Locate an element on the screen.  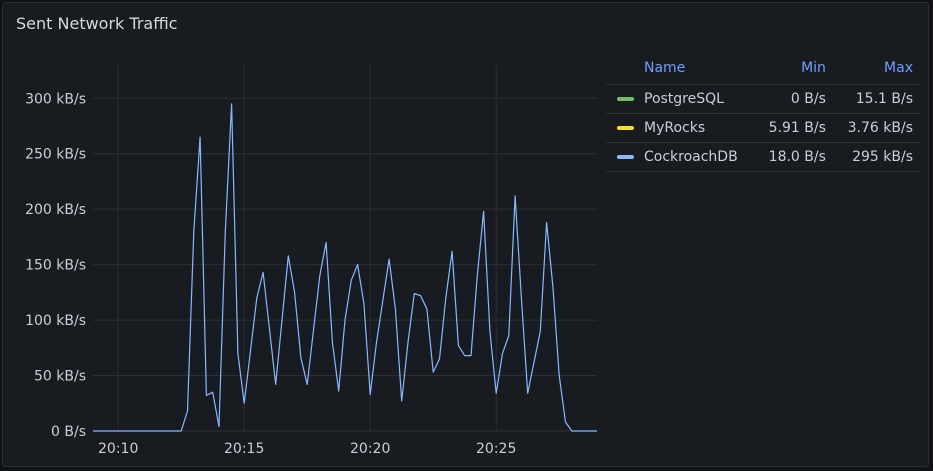
y-tick-label: 200 kB/s is located at coordinates (55, 210).